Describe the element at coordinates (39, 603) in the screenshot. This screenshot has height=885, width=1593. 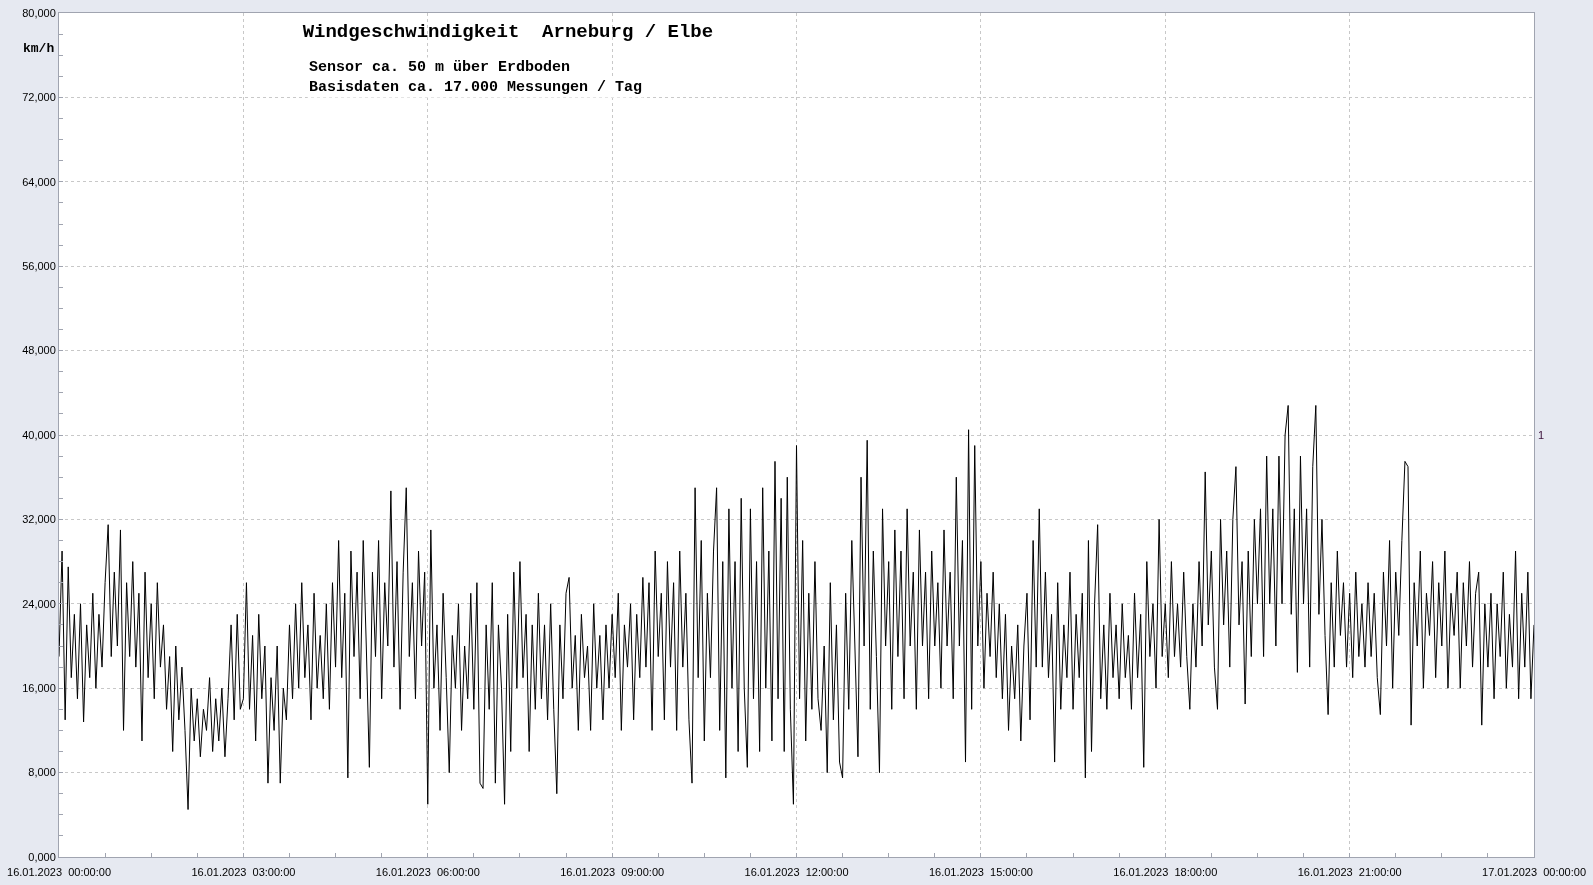
I see `y-tick-label: 24,000` at that location.